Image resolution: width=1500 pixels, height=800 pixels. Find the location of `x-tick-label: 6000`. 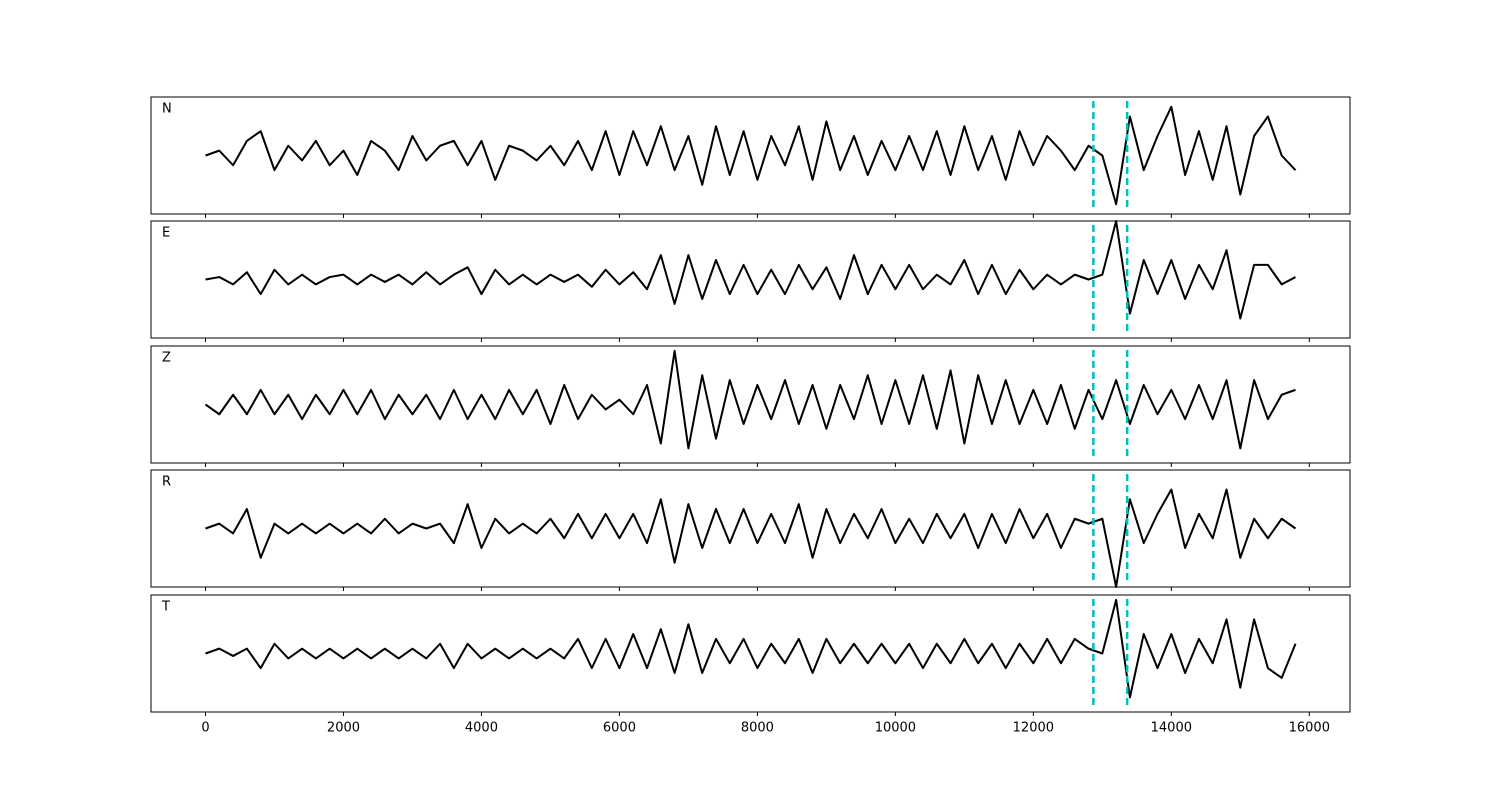

x-tick-label: 6000 is located at coordinates (619, 728).